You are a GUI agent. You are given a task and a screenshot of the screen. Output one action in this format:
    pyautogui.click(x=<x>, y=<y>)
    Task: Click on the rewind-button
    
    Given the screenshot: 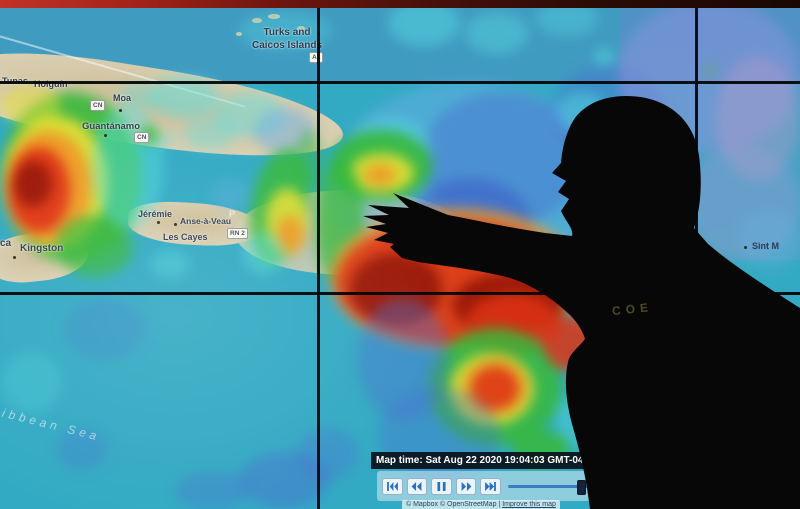 What is the action you would take?
    pyautogui.click(x=417, y=486)
    